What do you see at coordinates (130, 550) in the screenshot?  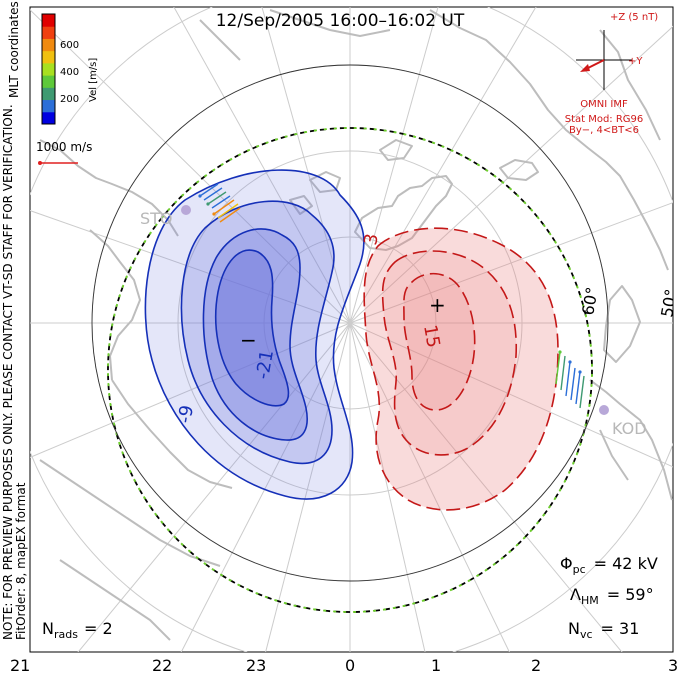 I see `coastline-north-america` at bounding box center [130, 550].